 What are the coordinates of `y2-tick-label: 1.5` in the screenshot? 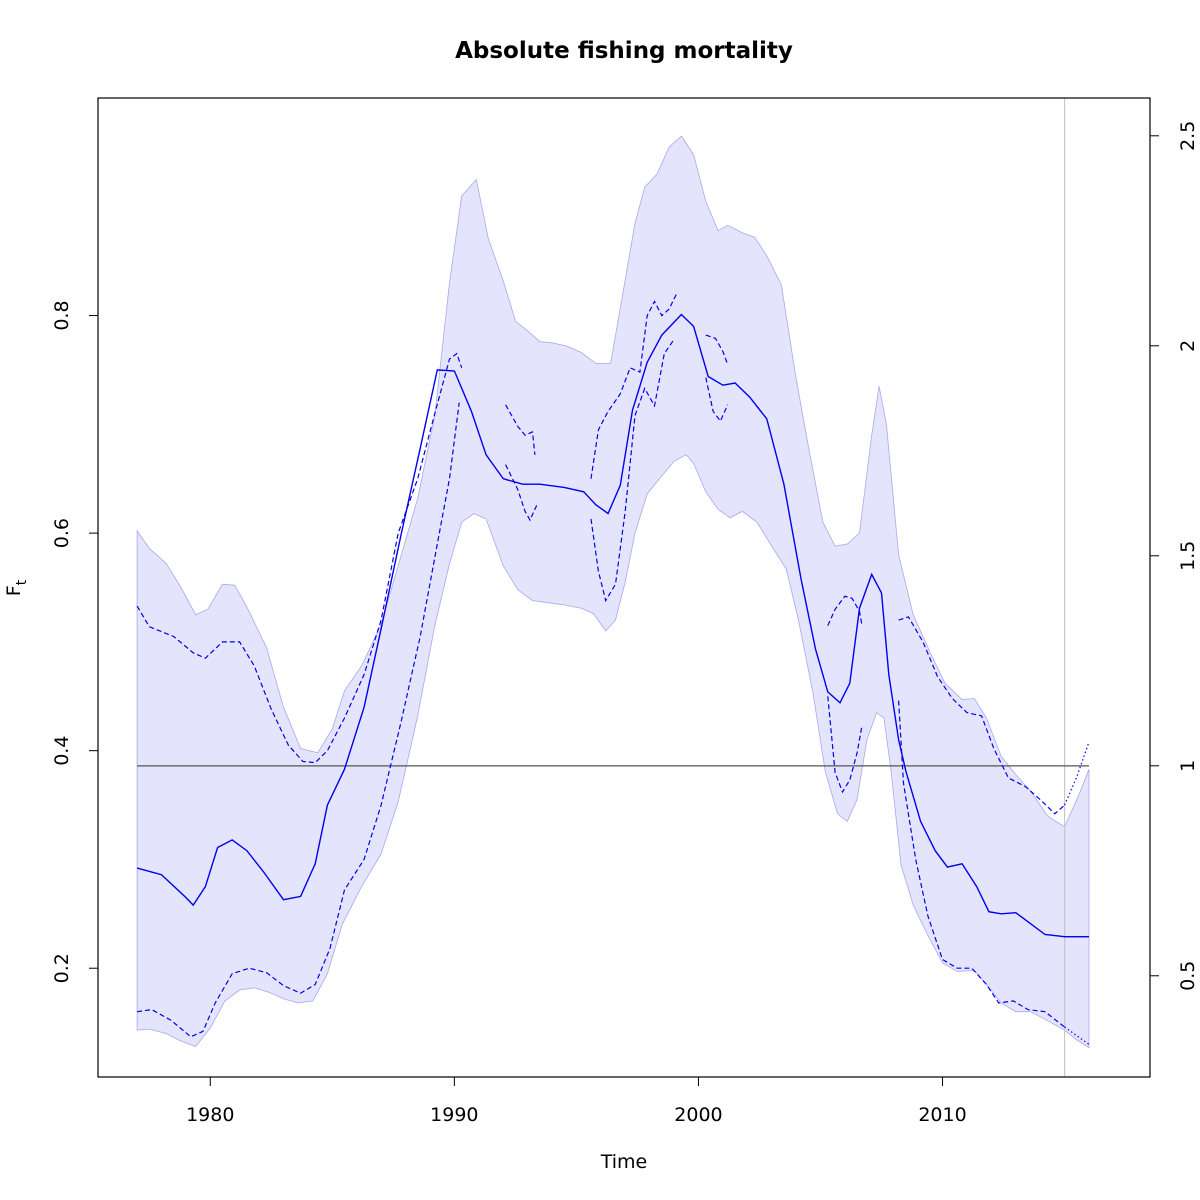 It's located at (1188, 556).